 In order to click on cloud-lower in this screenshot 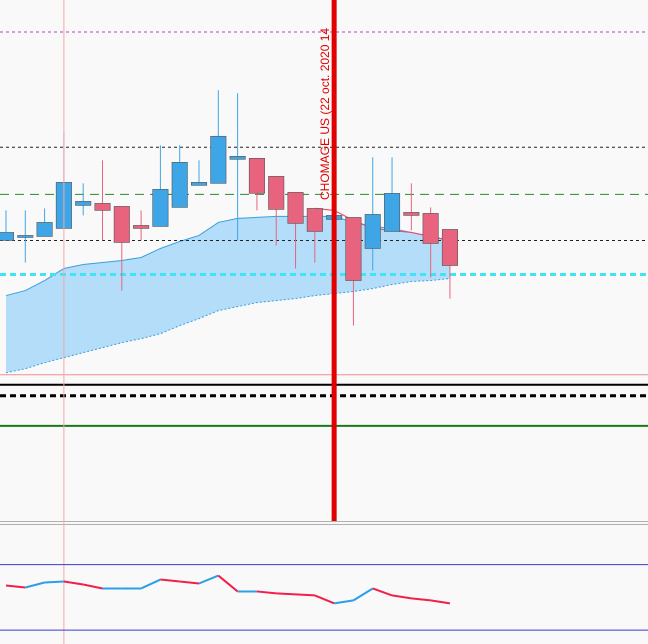, I will do `click(228, 326)`.